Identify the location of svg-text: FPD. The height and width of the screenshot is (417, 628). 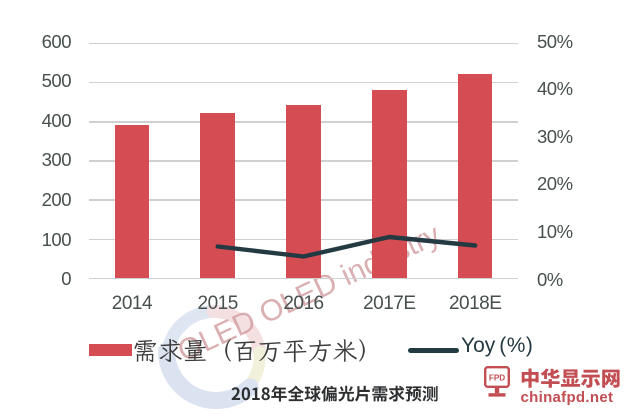
(497, 378).